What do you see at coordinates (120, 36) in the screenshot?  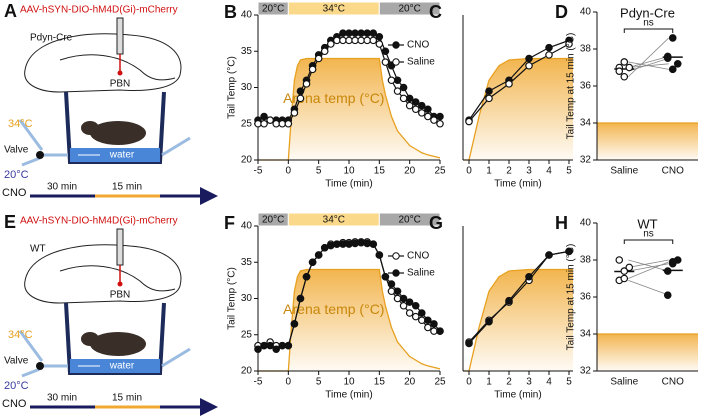 I see `syringe` at bounding box center [120, 36].